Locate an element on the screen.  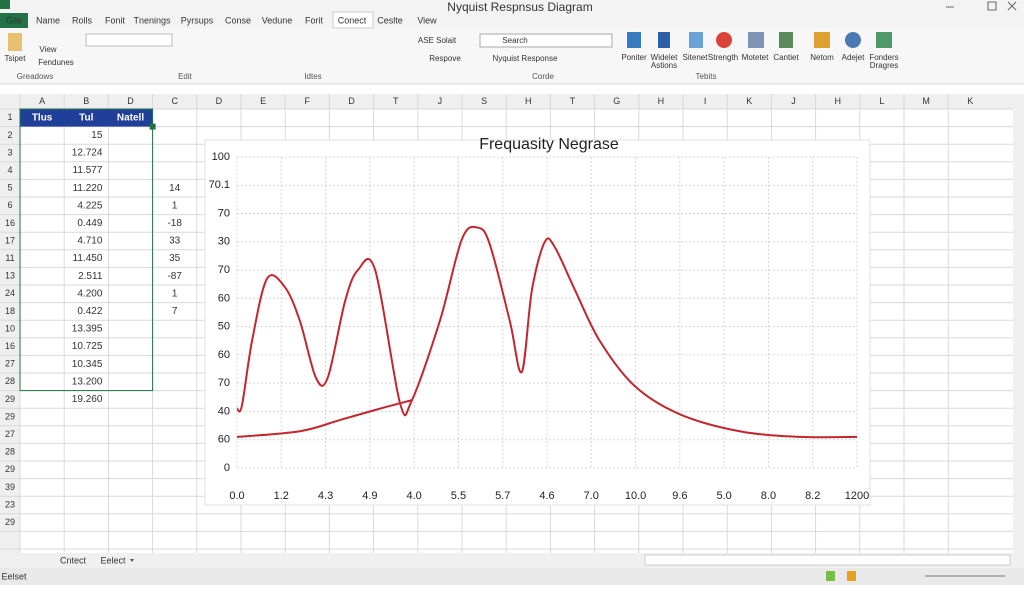
ribbon-button: Cantiet is located at coordinates (786, 57).